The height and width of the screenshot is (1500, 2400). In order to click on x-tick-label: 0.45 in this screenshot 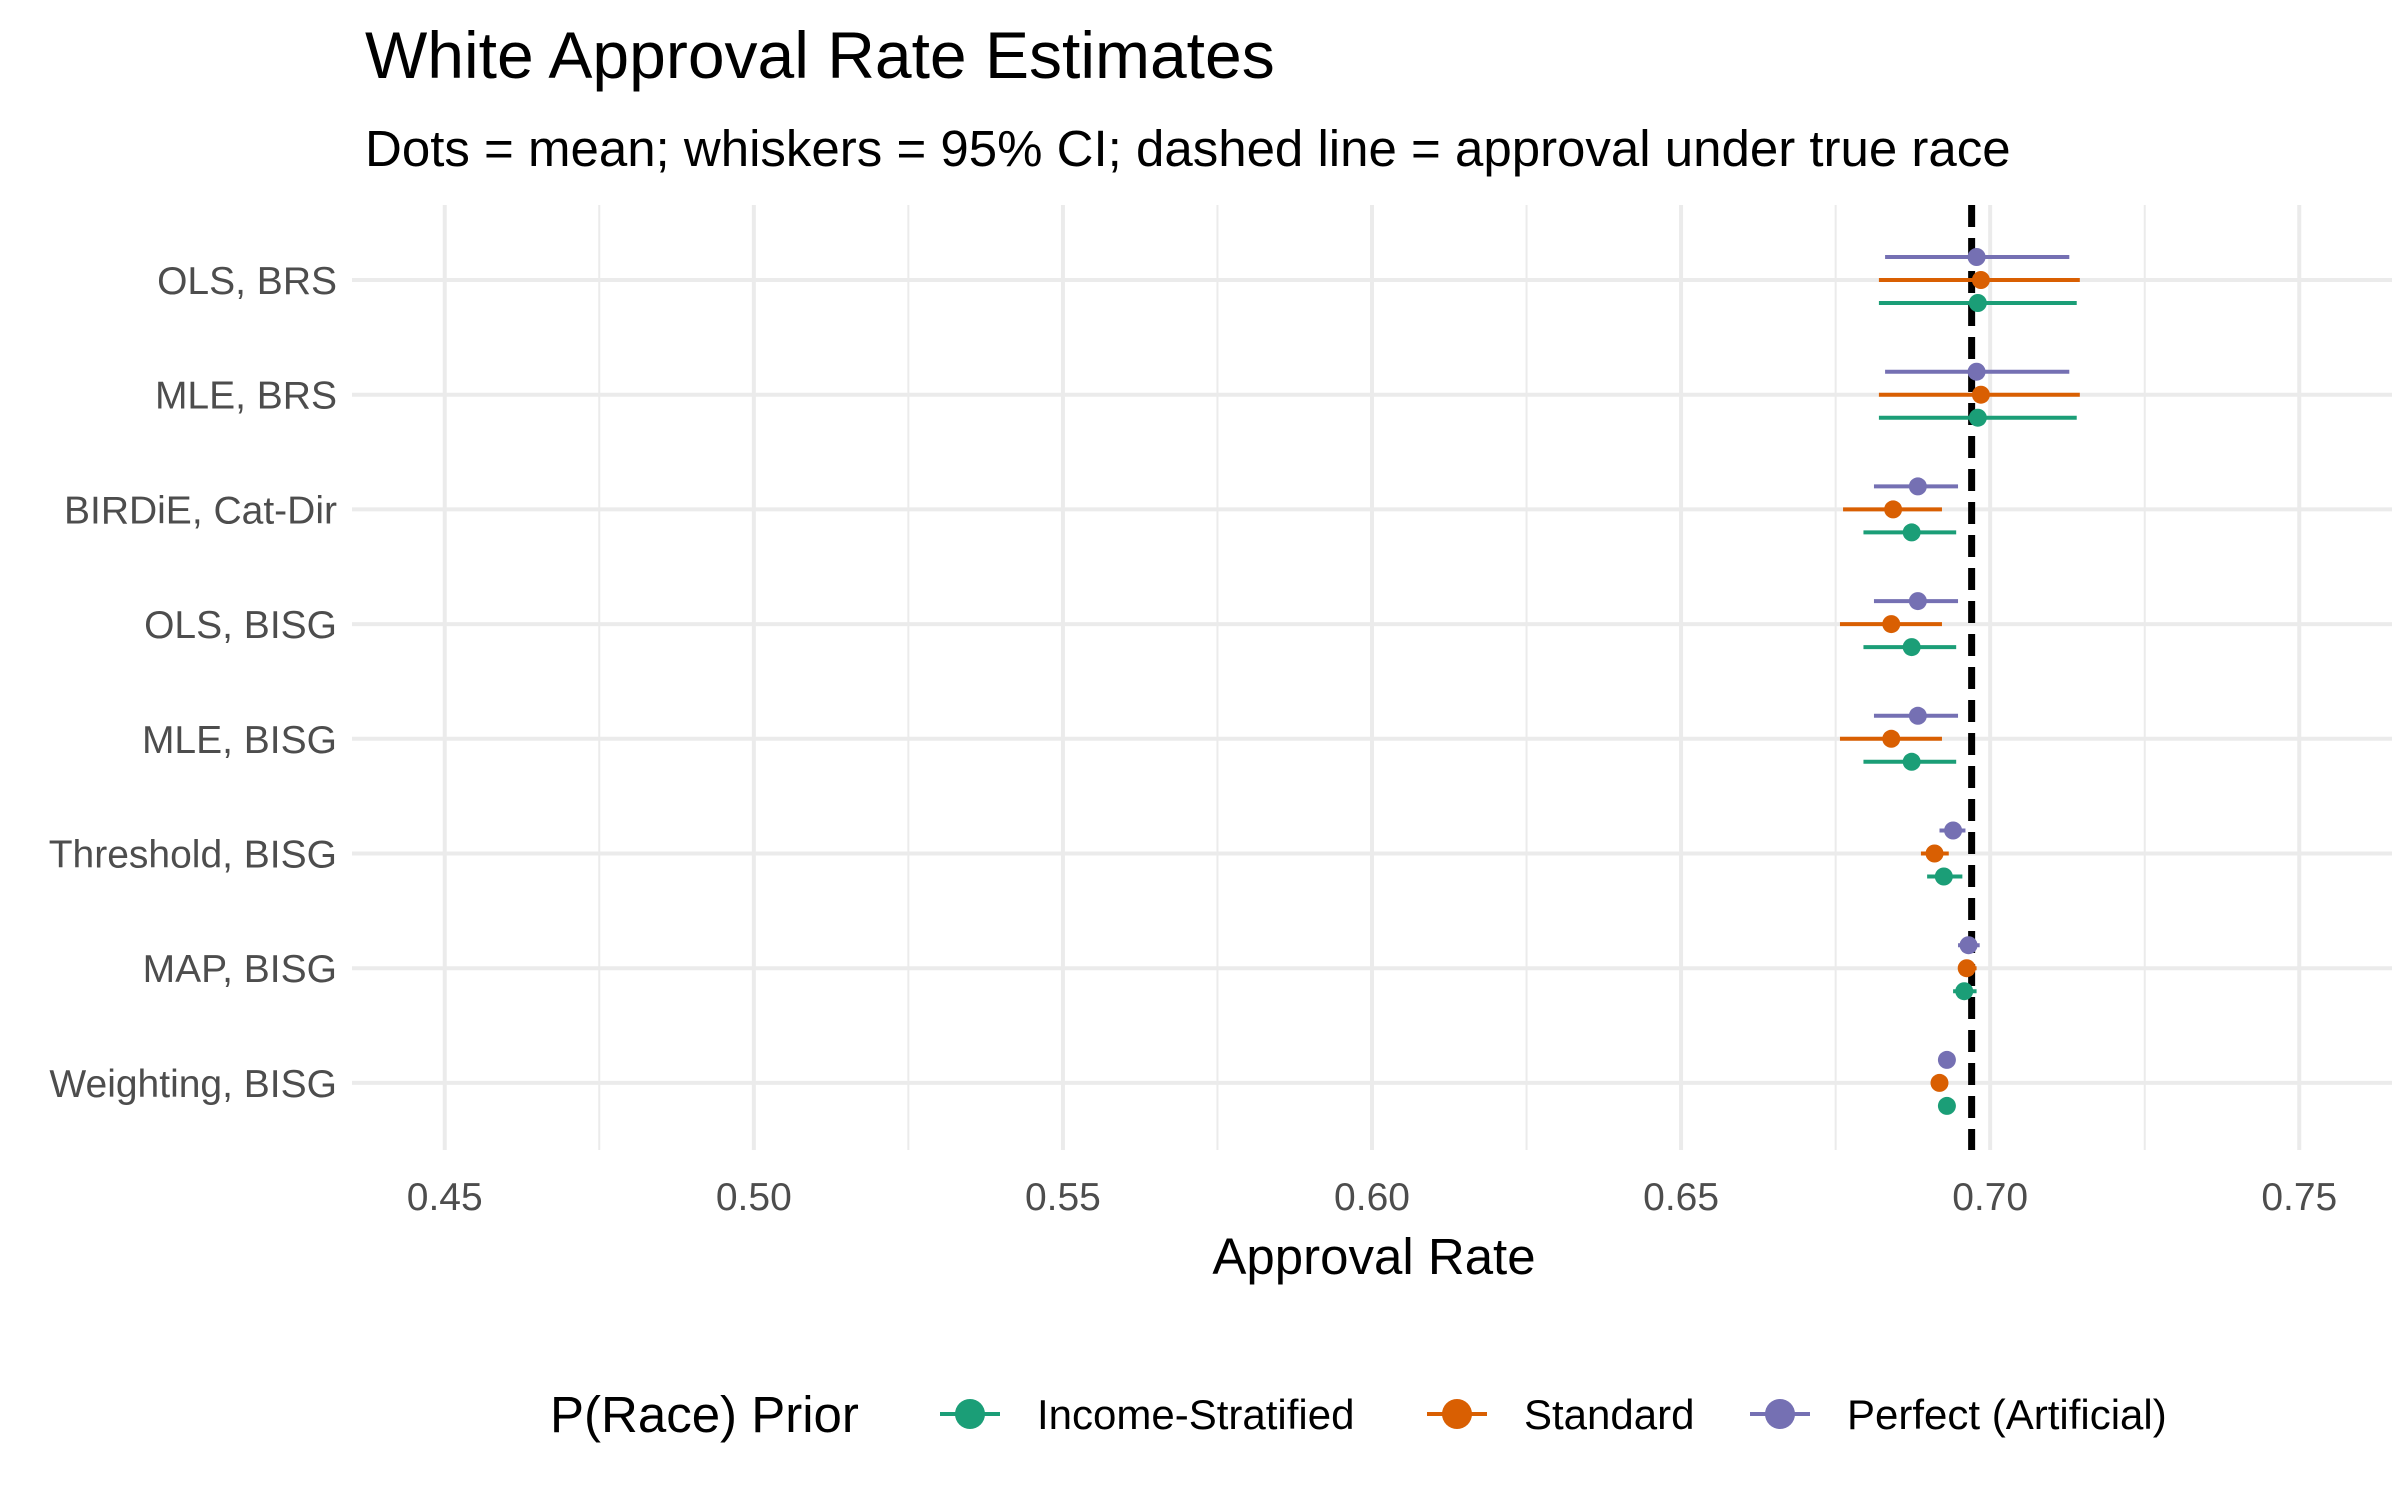, I will do `click(445, 1197)`.